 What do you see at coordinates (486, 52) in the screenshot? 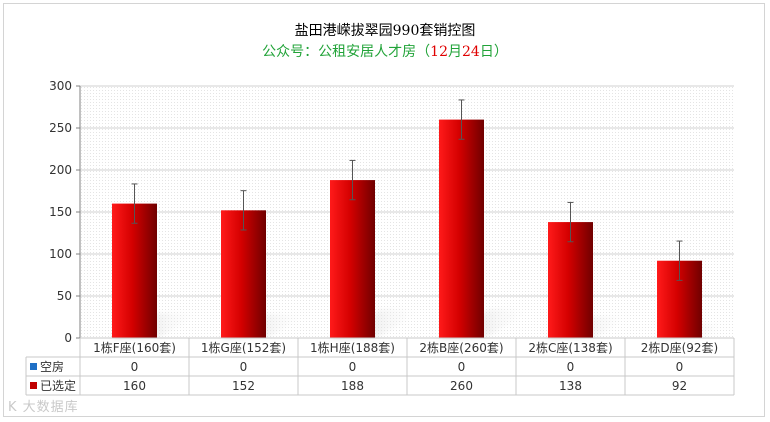
I see `subtitle-day-unit: 日` at bounding box center [486, 52].